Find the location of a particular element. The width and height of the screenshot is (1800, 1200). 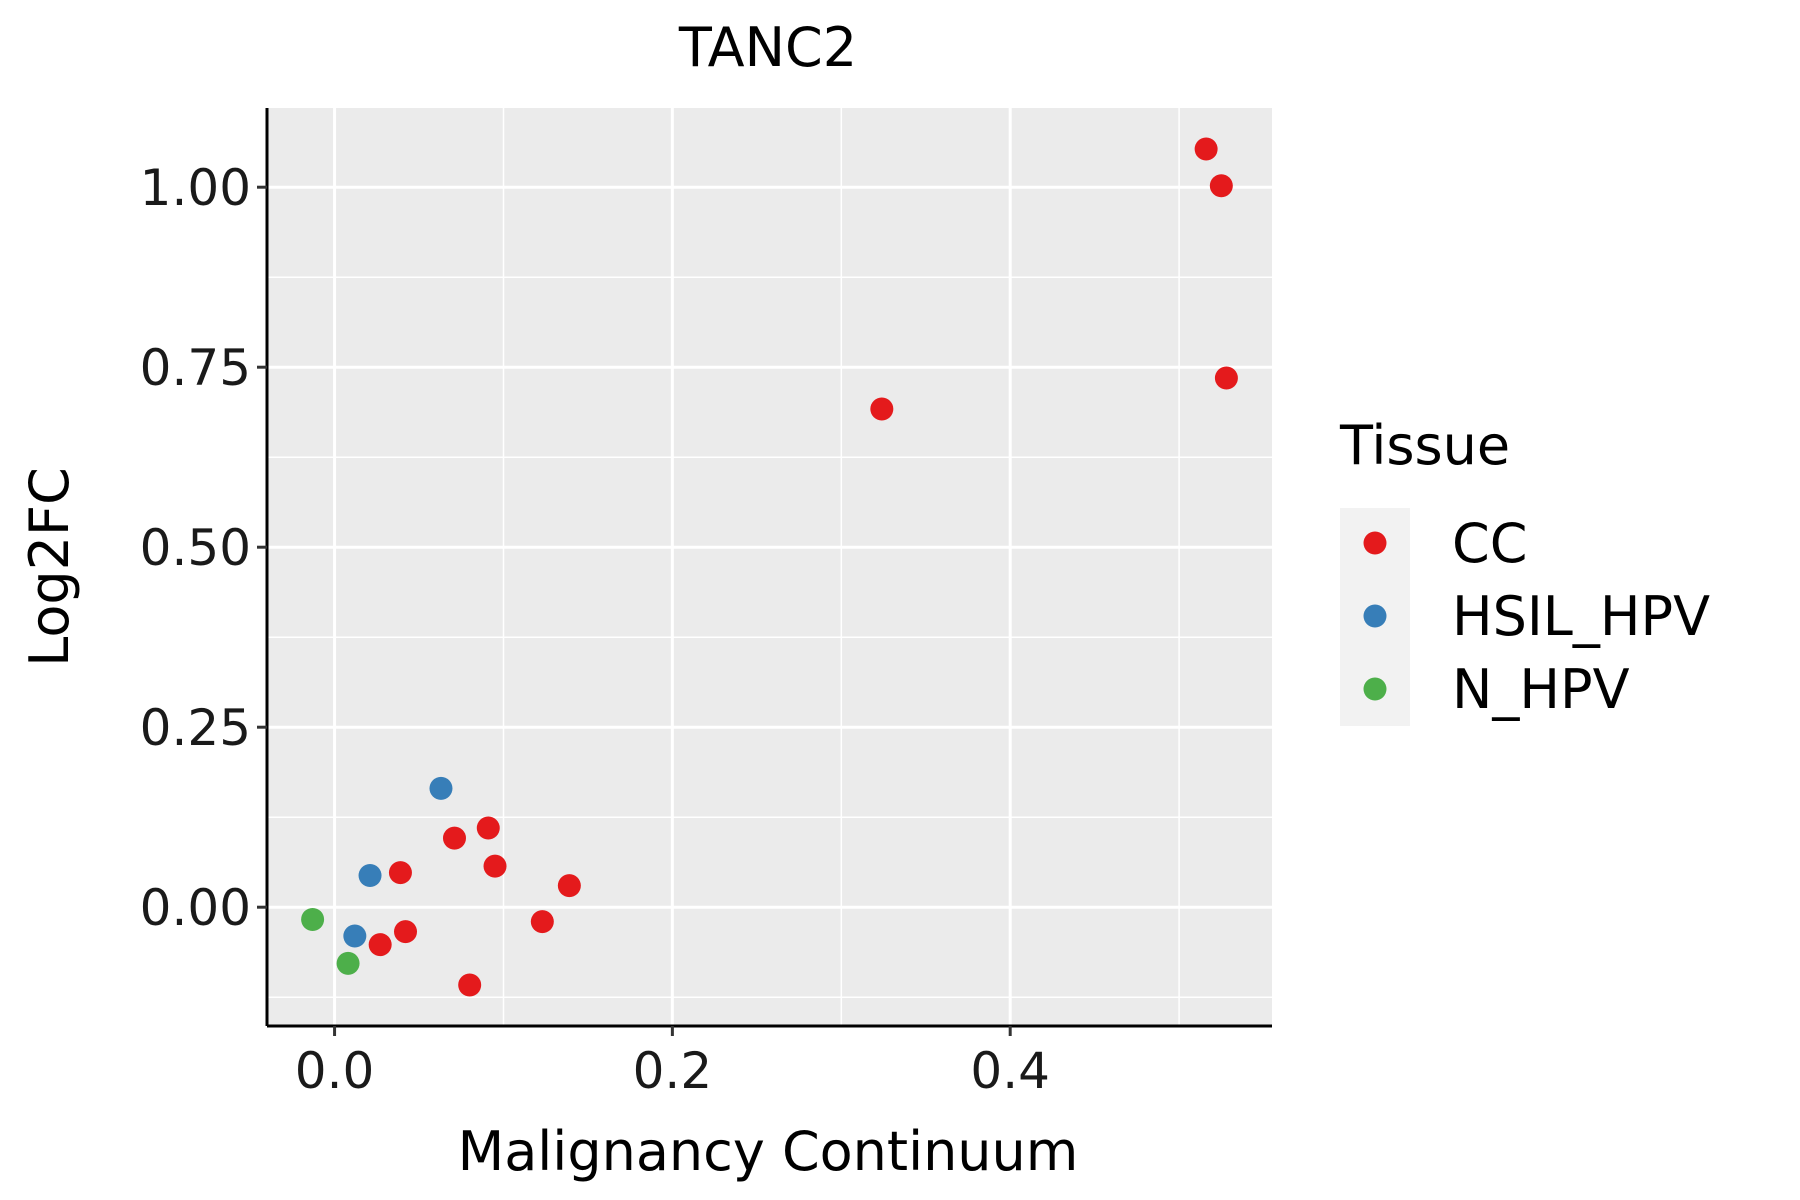

y-axis-title: Log2FC is located at coordinates (49, 567).